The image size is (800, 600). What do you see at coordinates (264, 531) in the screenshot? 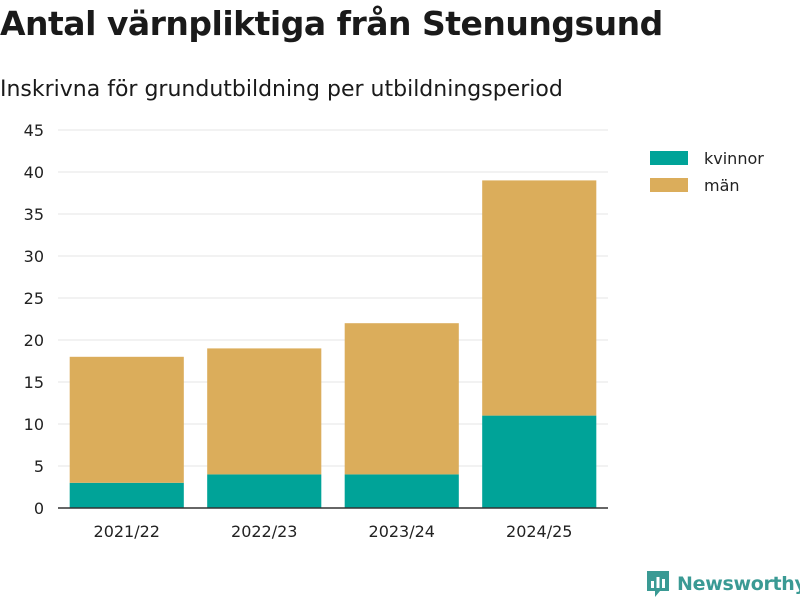
I see `x-tick-label-2022-23: 2022/23` at bounding box center [264, 531].